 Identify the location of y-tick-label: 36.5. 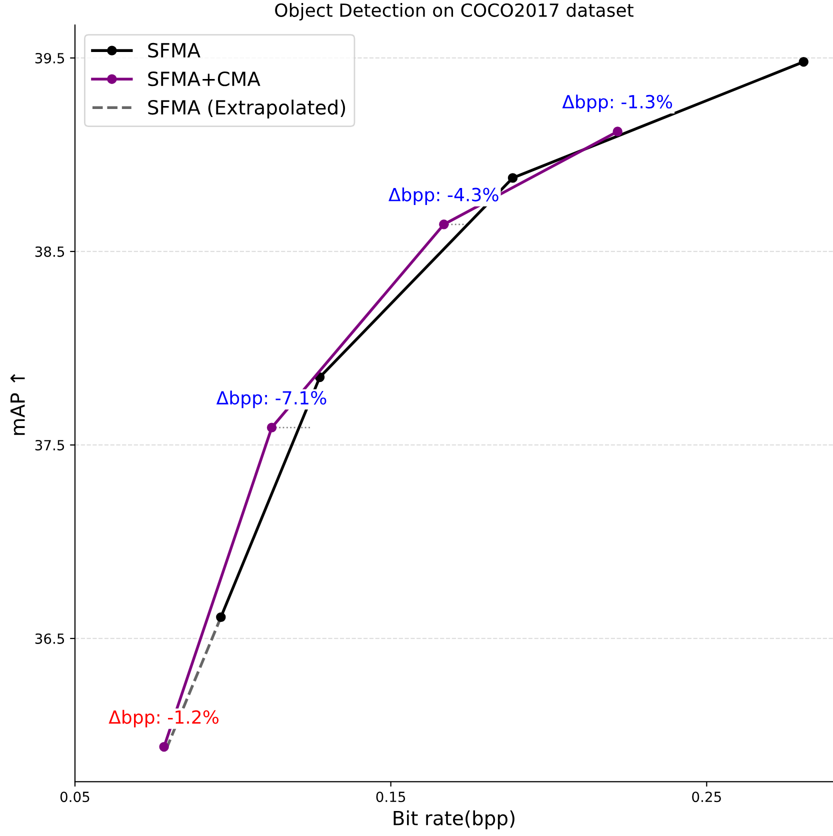
(49, 638).